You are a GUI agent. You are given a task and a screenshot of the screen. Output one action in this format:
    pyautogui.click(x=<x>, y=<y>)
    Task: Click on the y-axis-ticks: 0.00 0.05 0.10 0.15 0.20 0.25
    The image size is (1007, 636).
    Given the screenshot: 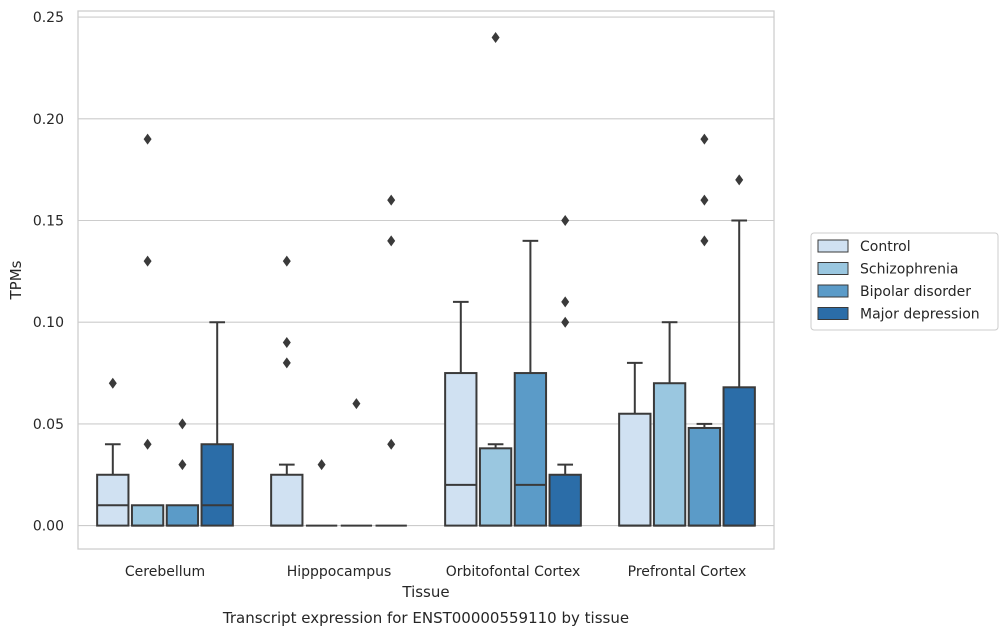 What is the action you would take?
    pyautogui.click(x=48, y=272)
    